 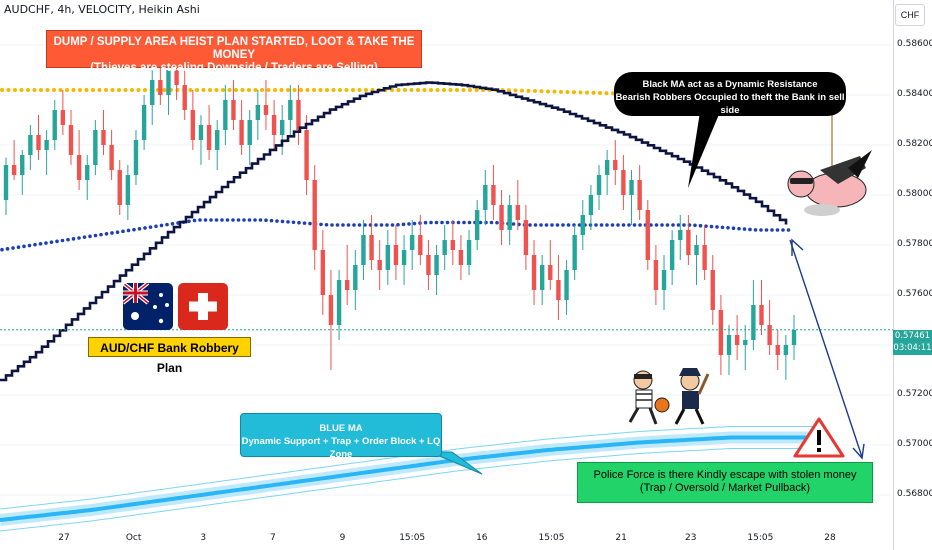 I want to click on blue-ma-line1: BLUE MA, so click(x=341, y=428).